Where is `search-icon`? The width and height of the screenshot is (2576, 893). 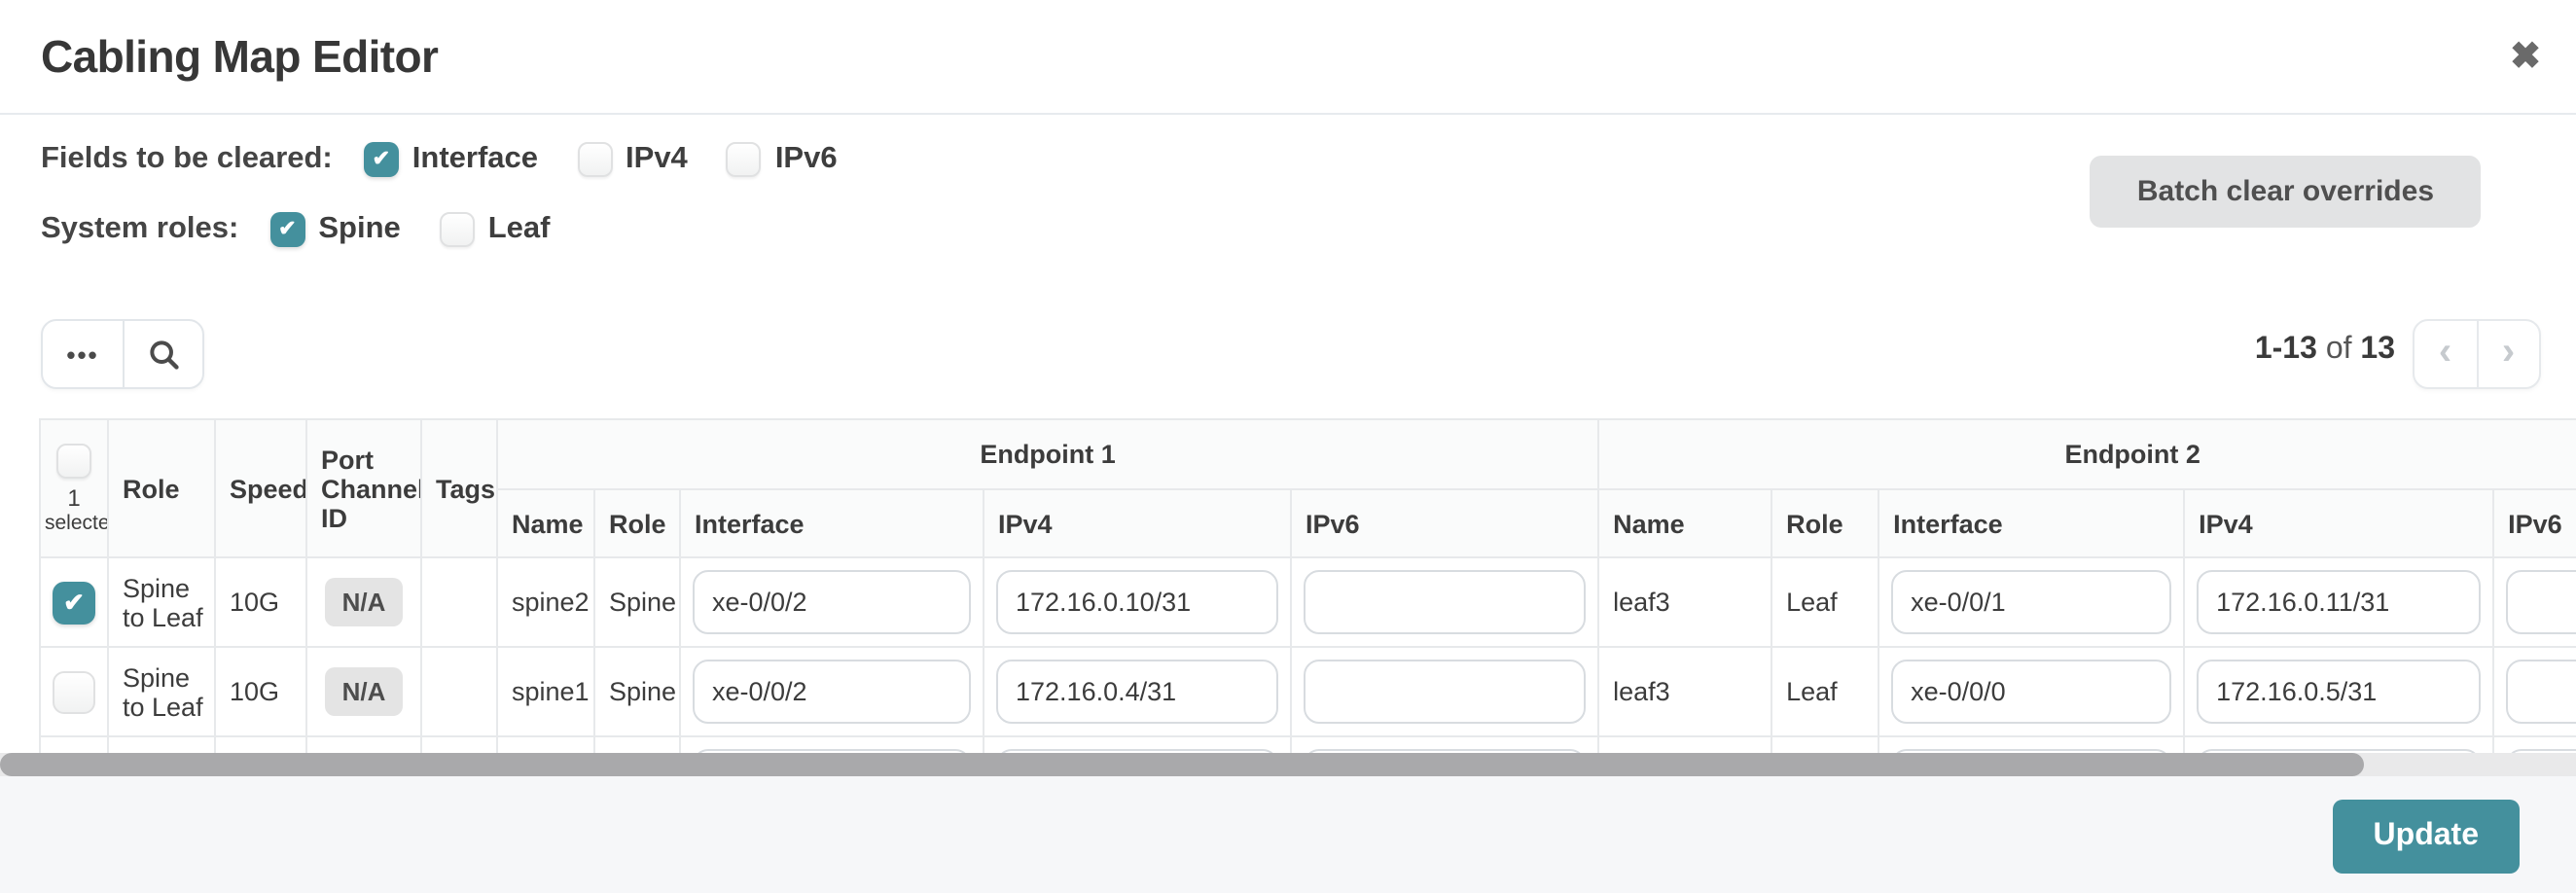 search-icon is located at coordinates (163, 354).